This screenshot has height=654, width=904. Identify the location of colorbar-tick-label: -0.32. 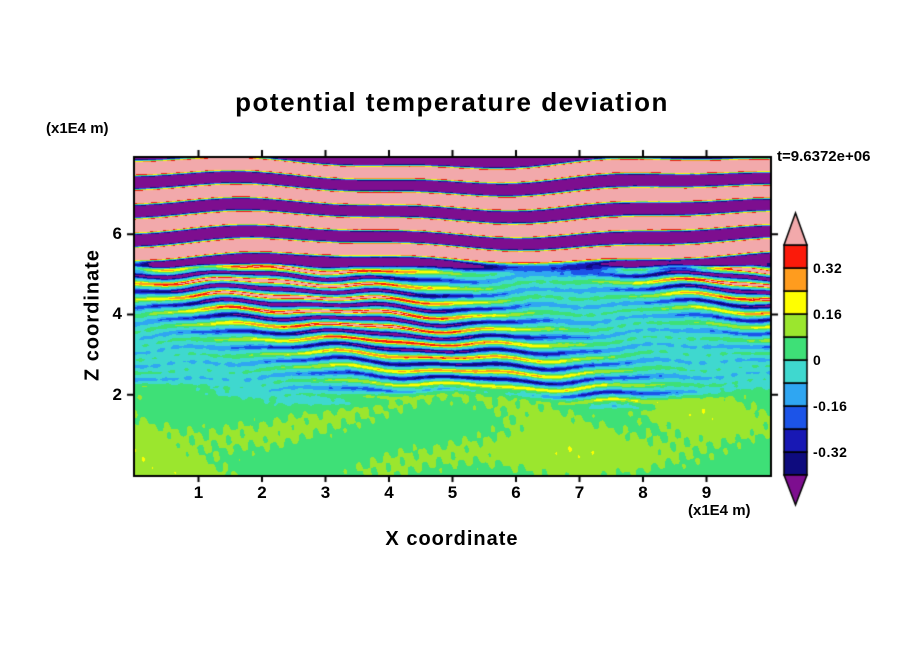
(830, 452).